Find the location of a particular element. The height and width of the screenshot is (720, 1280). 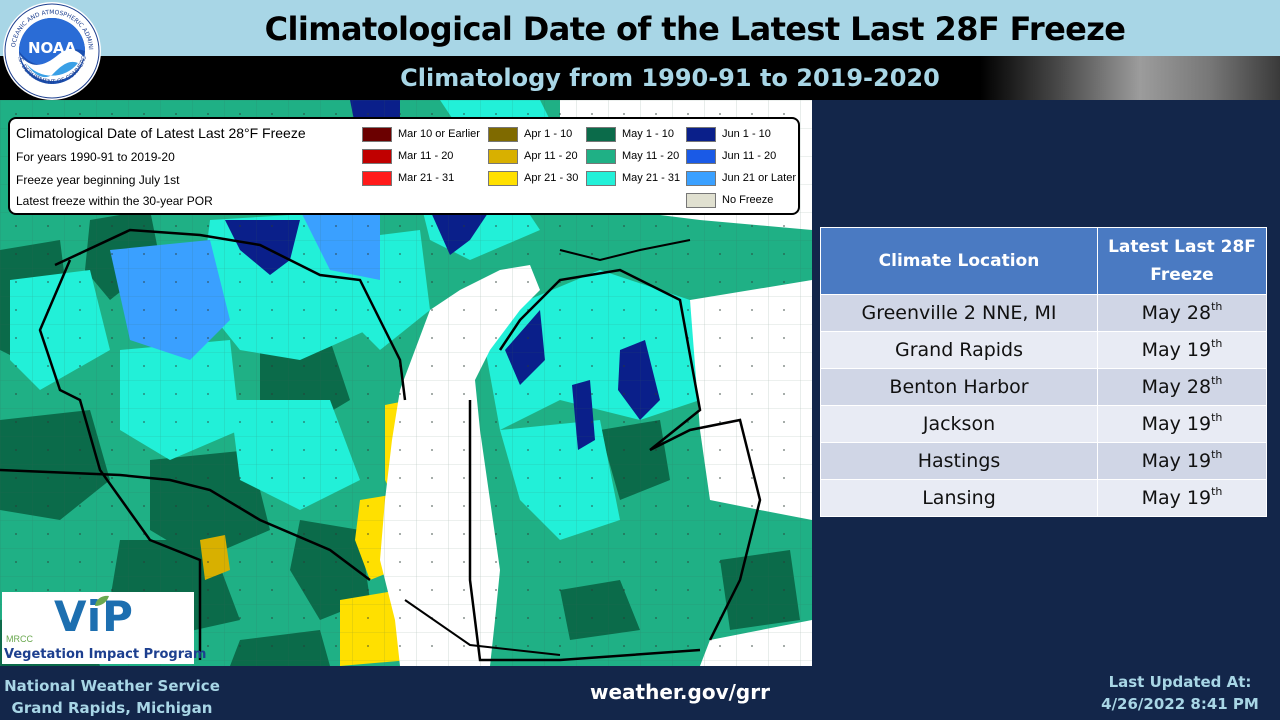

location-cell: Benton Harbor is located at coordinates (959, 387).